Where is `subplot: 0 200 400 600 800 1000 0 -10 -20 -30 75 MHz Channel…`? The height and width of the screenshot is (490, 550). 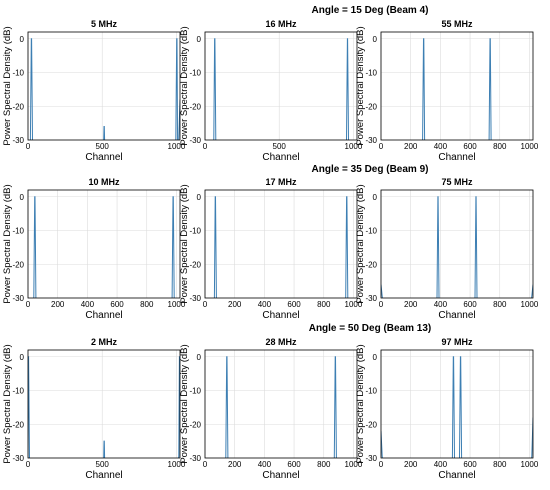
subplot: 0 200 400 600 800 1000 0 -10 -20 -30 75 MHz Channel… is located at coordinates (447, 249).